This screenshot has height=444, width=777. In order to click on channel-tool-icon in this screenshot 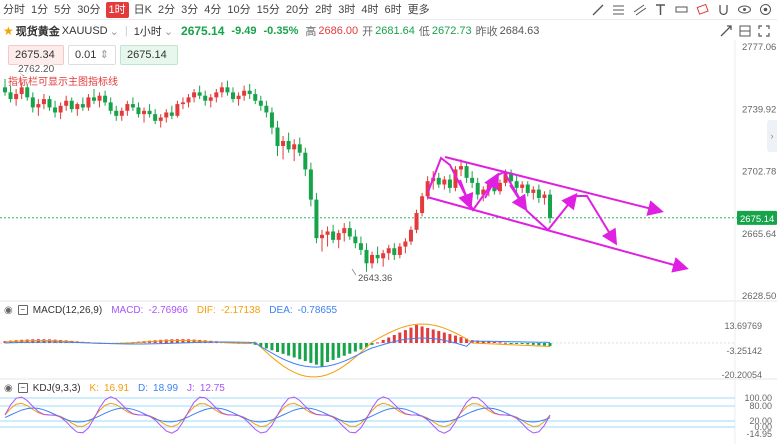, I will do `click(639, 9)`.